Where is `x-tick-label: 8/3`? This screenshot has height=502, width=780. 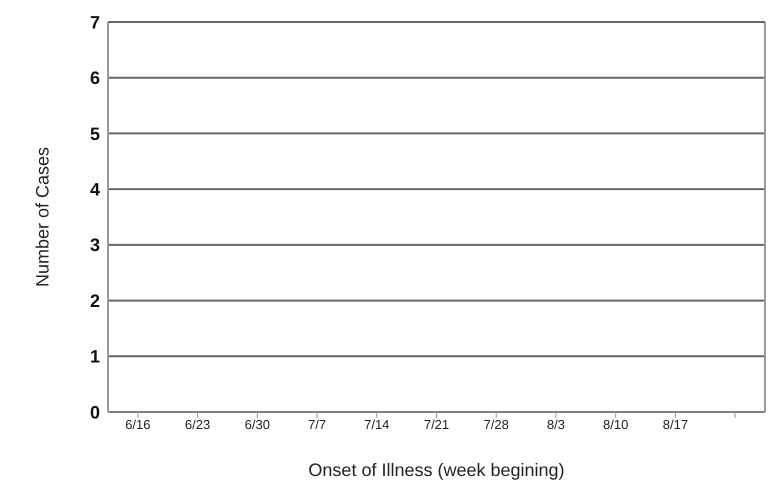 x-tick-label: 8/3 is located at coordinates (555, 424).